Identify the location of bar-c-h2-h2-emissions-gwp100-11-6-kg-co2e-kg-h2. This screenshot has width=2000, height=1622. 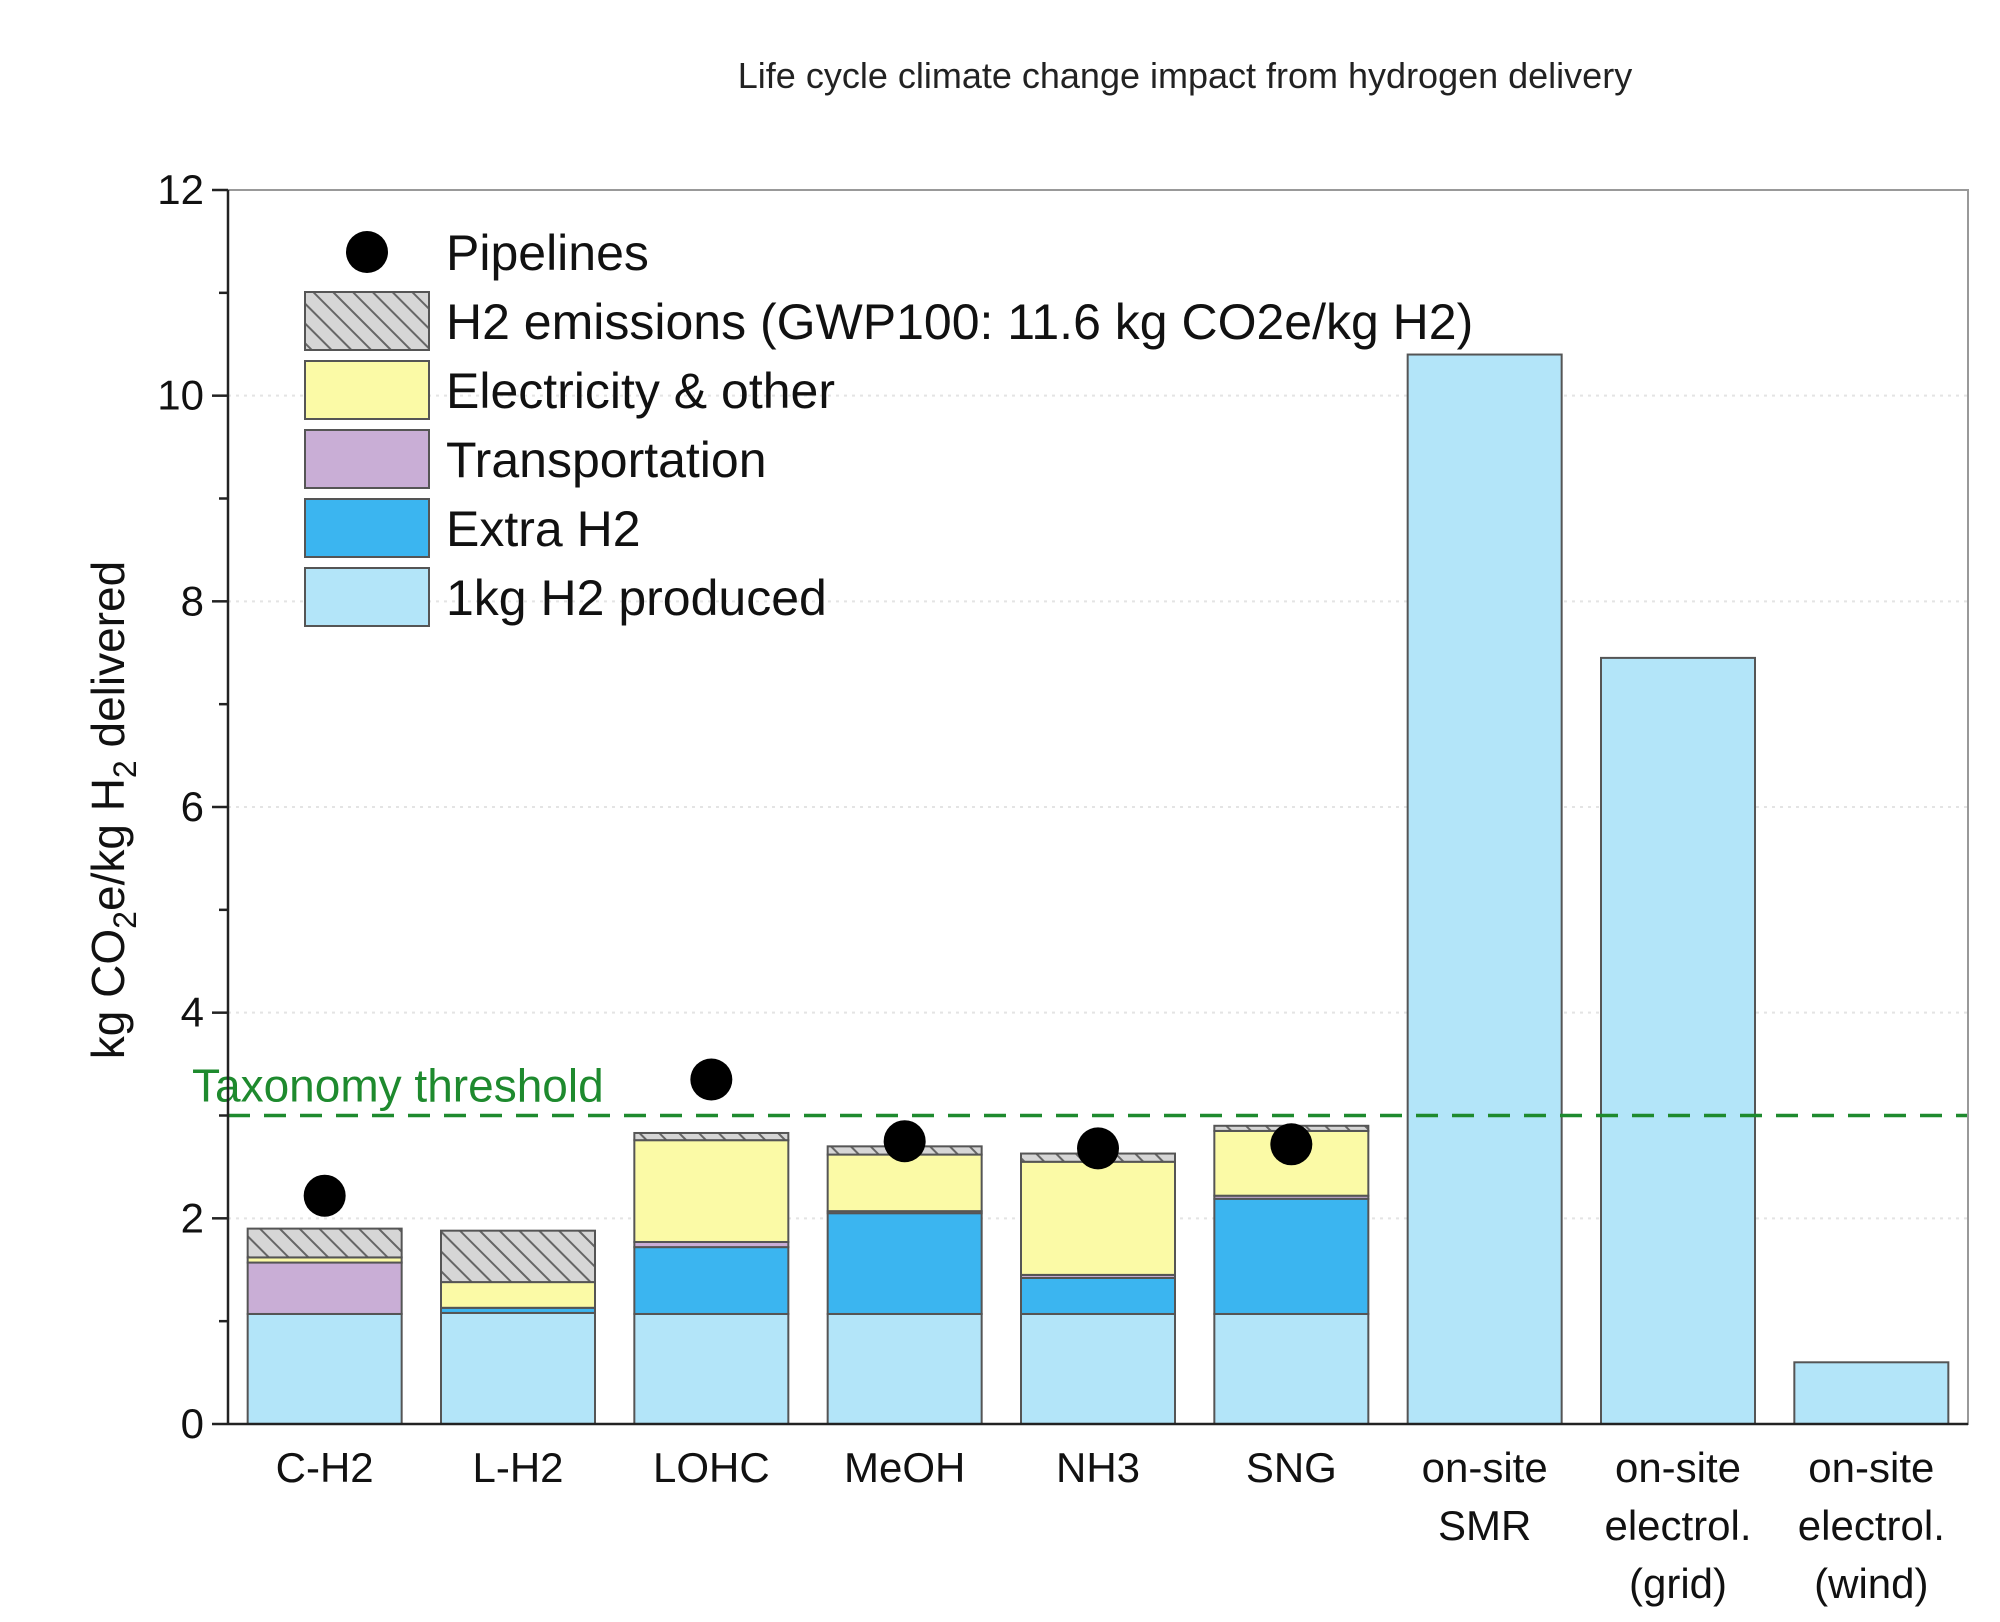
(324, 1243).